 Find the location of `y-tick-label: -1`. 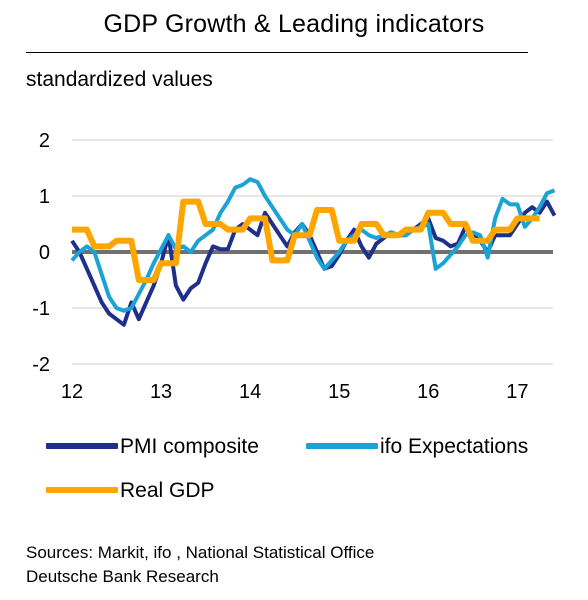

y-tick-label: -1 is located at coordinates (41, 309).